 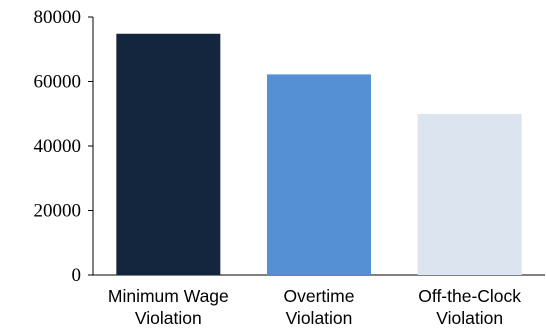 I want to click on x-tick-label: Minimum Wage Violation, so click(x=168, y=307).